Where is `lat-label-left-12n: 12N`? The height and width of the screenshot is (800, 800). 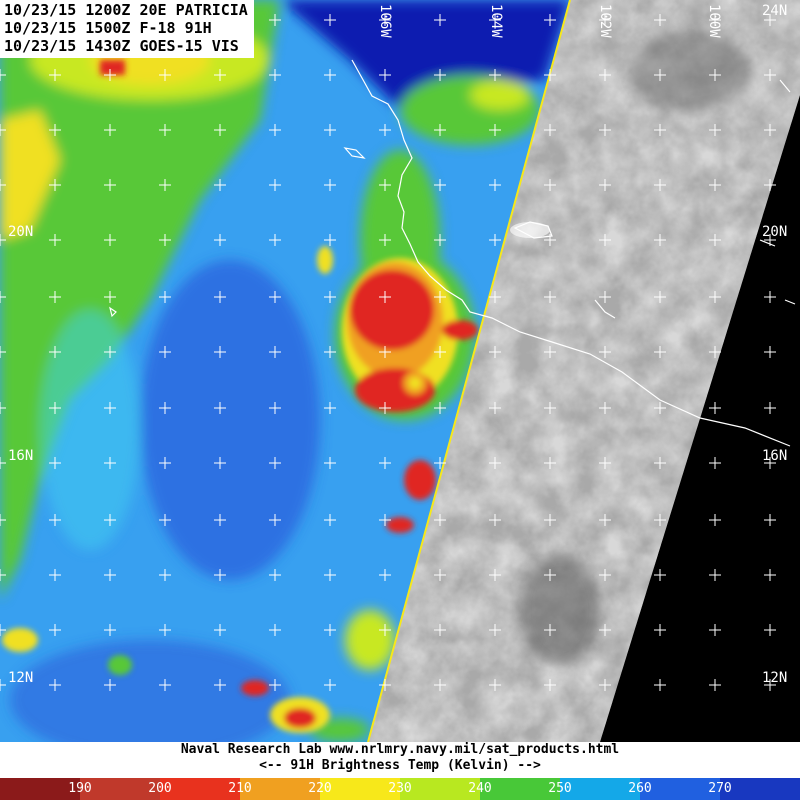 lat-label-left-12n: 12N is located at coordinates (21, 678).